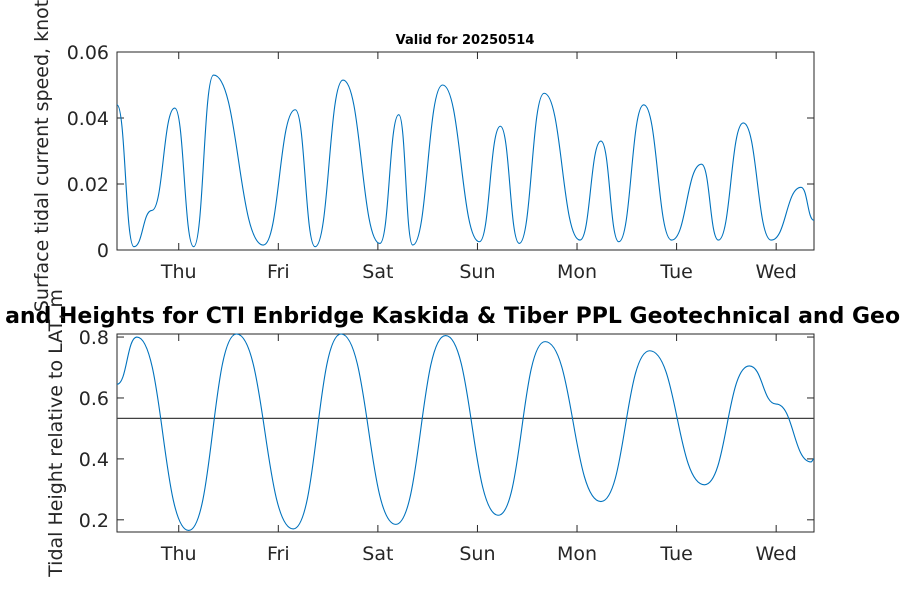  Describe the element at coordinates (278, 272) in the screenshot. I see `current-speed-xtick-label: Fri` at that location.